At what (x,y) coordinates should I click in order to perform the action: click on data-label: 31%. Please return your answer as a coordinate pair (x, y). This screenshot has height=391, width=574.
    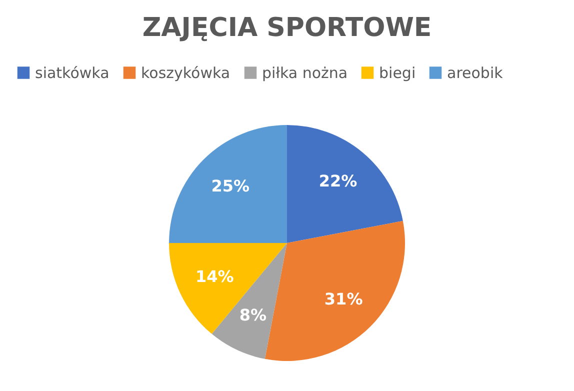
    Looking at the image, I should click on (343, 299).